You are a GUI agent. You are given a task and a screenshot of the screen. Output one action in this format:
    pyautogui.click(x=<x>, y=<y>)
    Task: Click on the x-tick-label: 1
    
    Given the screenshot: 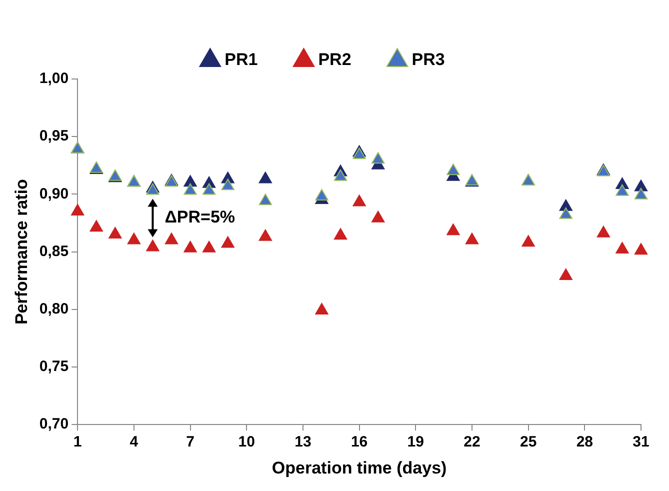 What is the action you would take?
    pyautogui.click(x=77, y=442)
    